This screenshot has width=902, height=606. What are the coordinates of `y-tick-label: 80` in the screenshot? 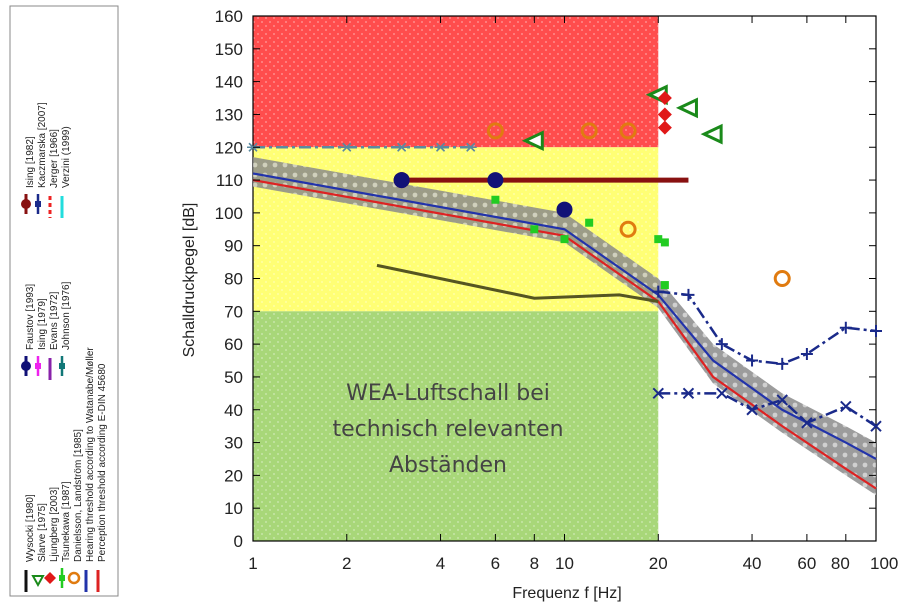 It's located at (233, 279).